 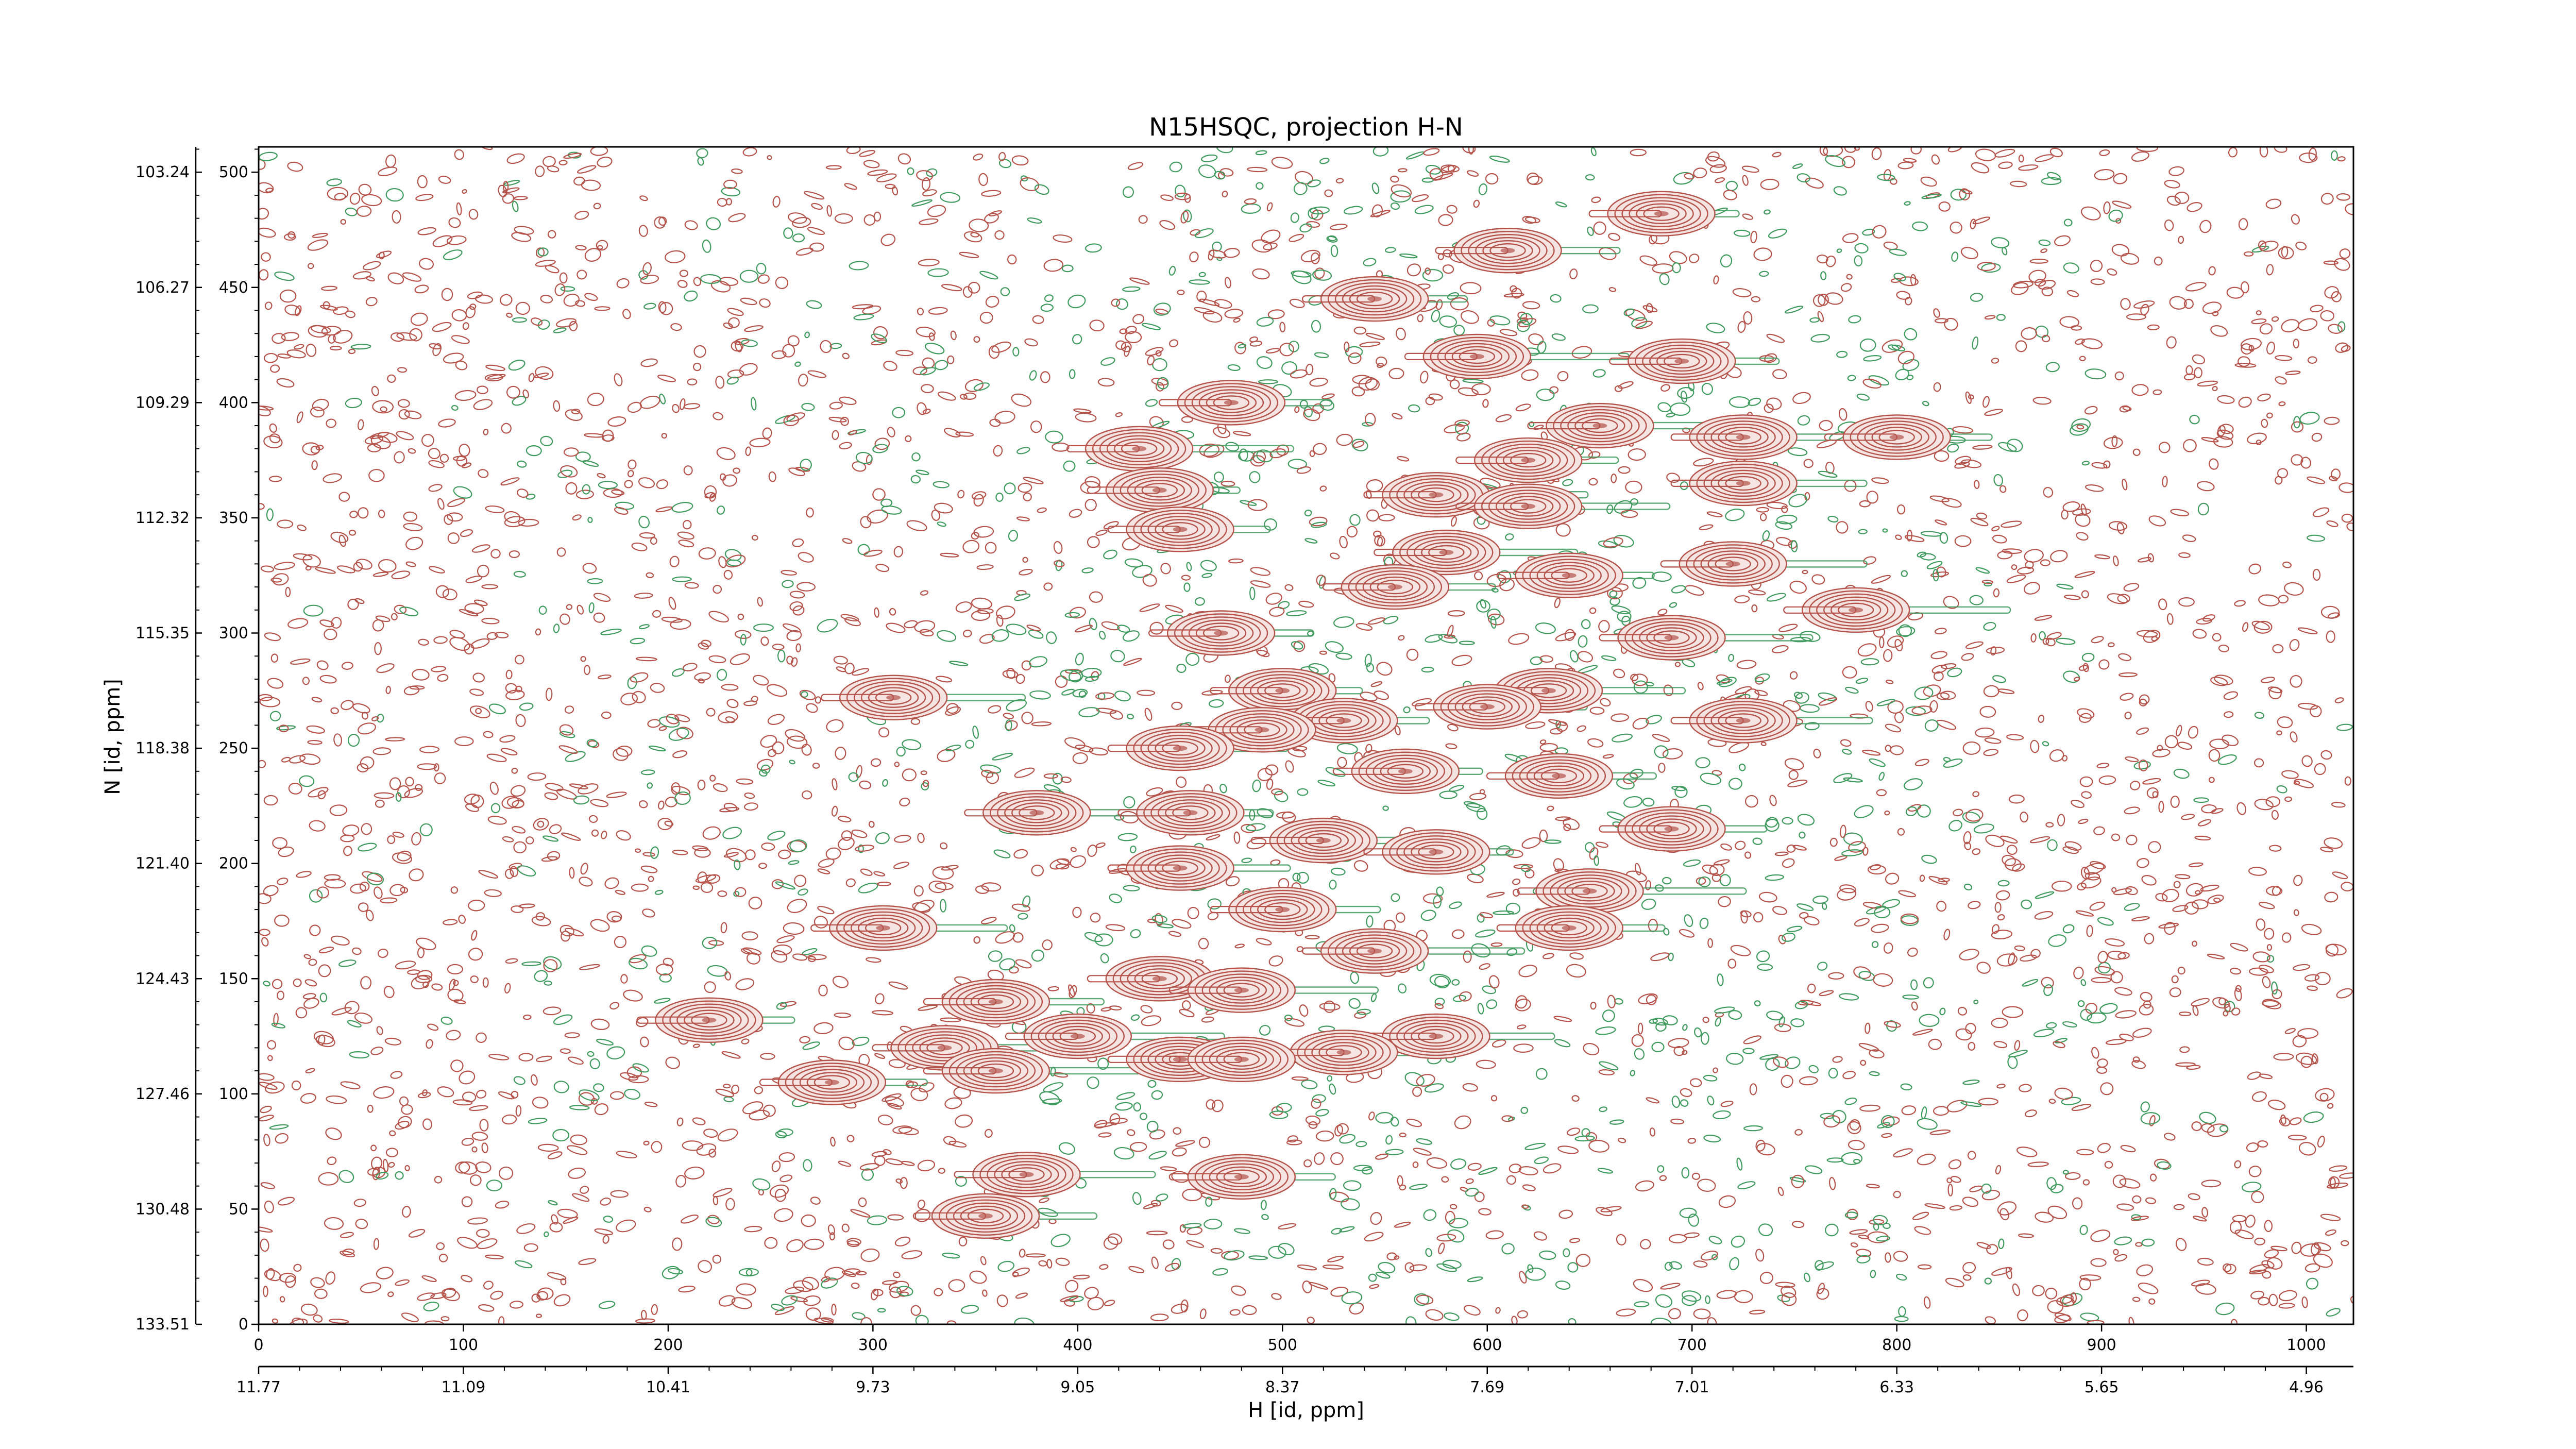 What do you see at coordinates (233, 979) in the screenshot?
I see `y-index-tick-label: 150` at bounding box center [233, 979].